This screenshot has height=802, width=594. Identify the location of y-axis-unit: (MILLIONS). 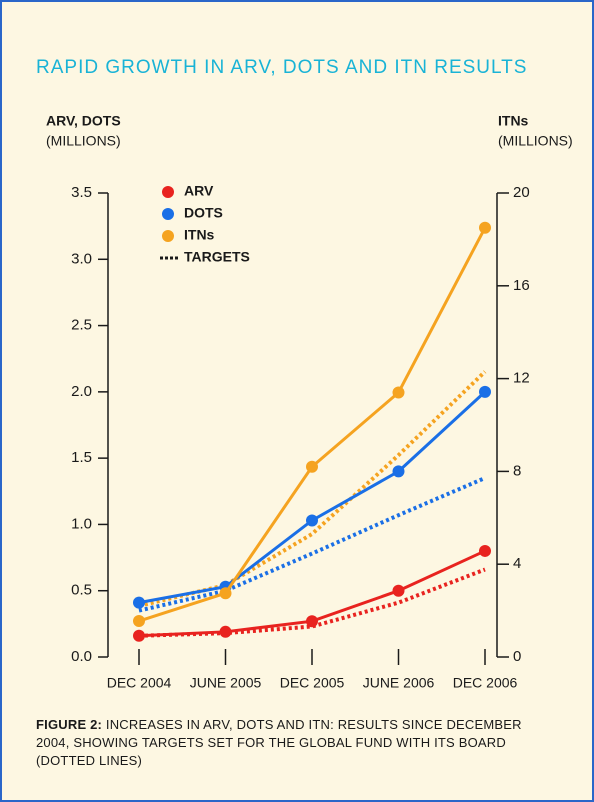
(83, 141).